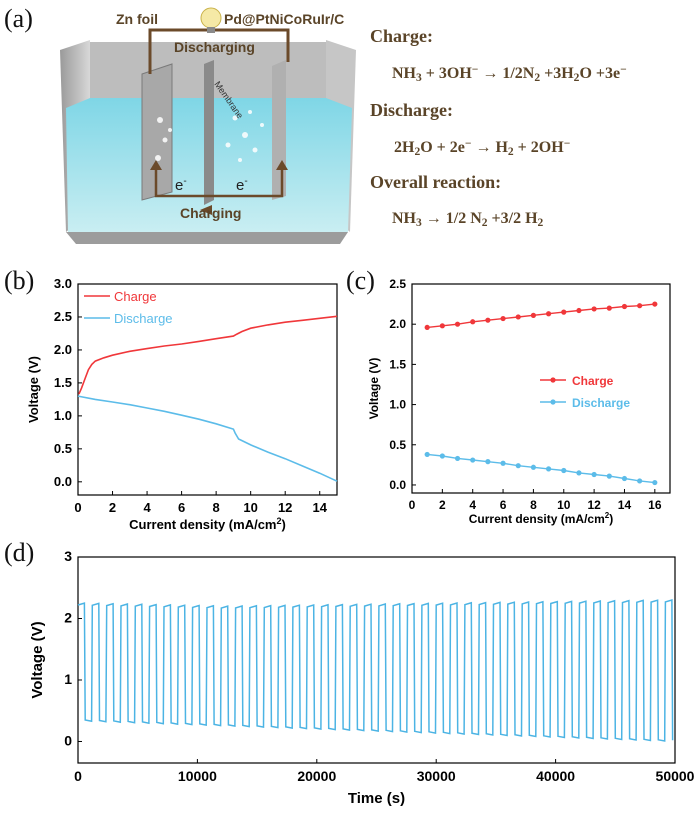 The image size is (700, 821). I want to click on circuit-wire-bottom, so click(219, 183).